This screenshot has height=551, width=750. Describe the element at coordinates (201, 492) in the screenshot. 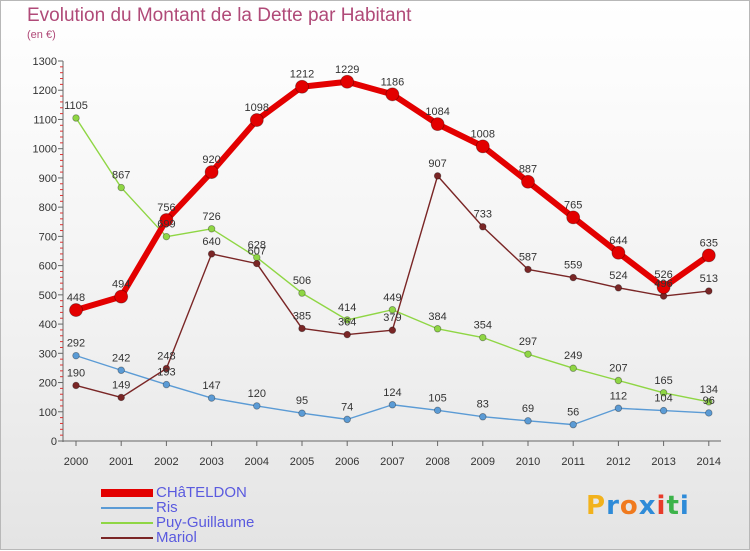

I see `legend-label: CHâTELDON` at that location.